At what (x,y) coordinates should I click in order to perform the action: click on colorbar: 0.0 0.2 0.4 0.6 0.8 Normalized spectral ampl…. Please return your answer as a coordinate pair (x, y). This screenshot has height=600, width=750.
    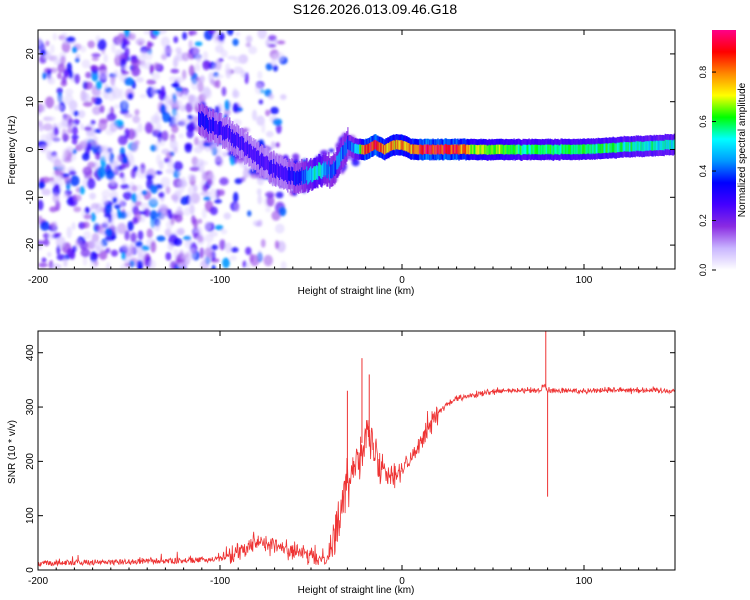
    Looking at the image, I should click on (723, 153).